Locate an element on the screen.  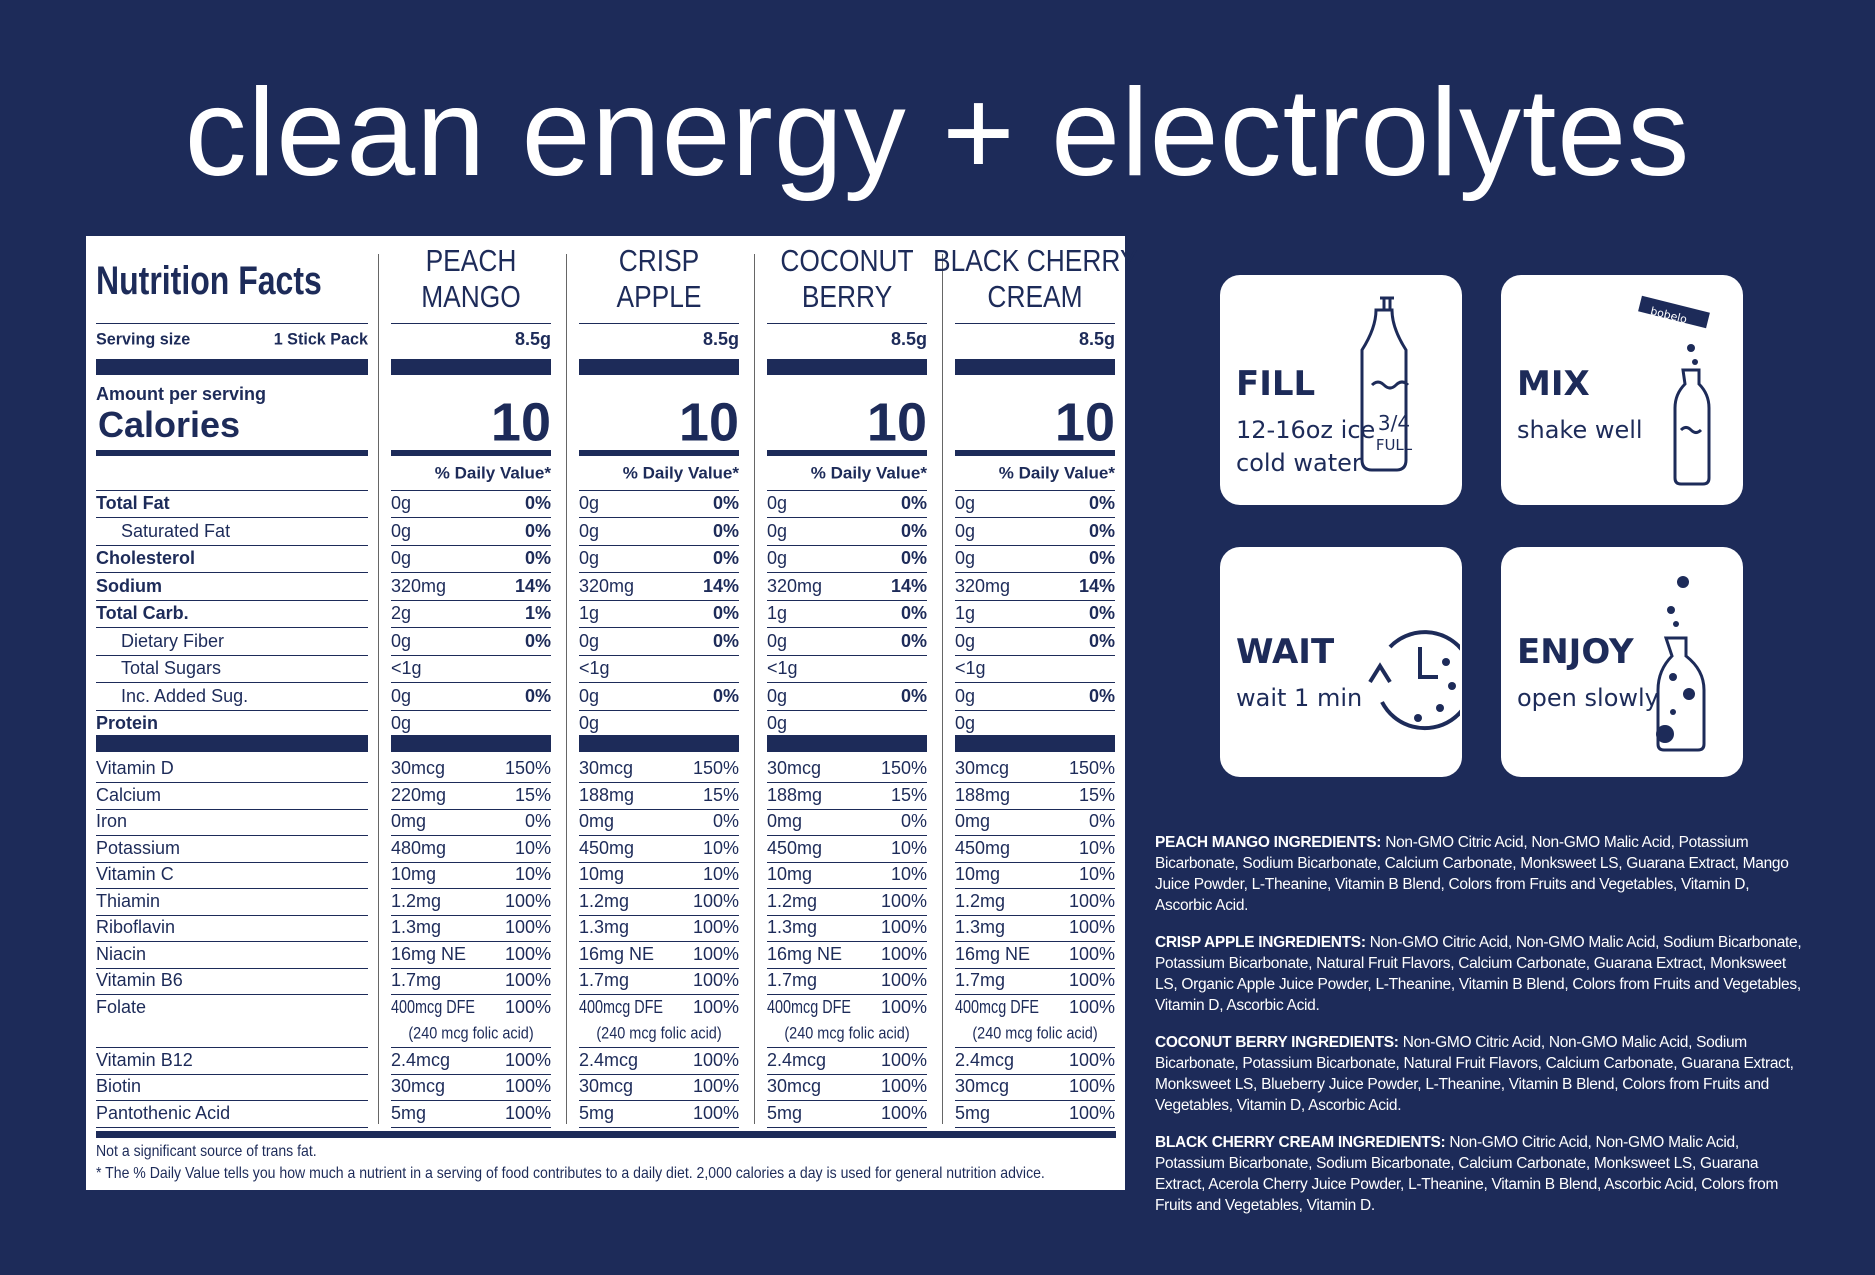
step-icon: bobelo is located at coordinates (1674, 390).